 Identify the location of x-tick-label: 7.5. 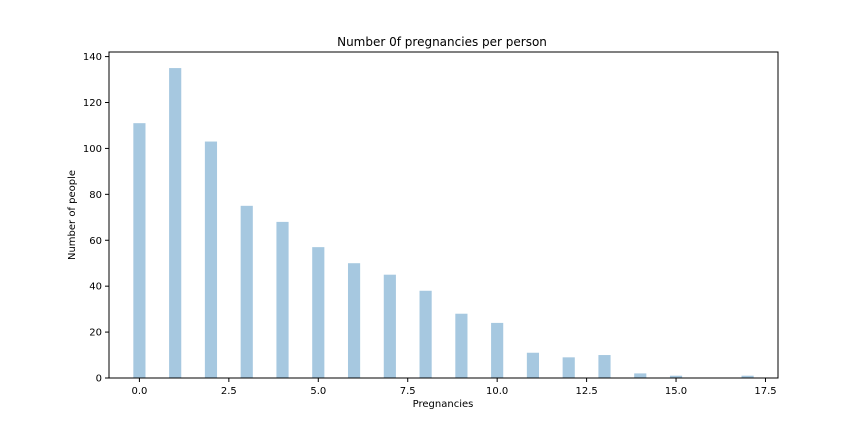
(408, 391).